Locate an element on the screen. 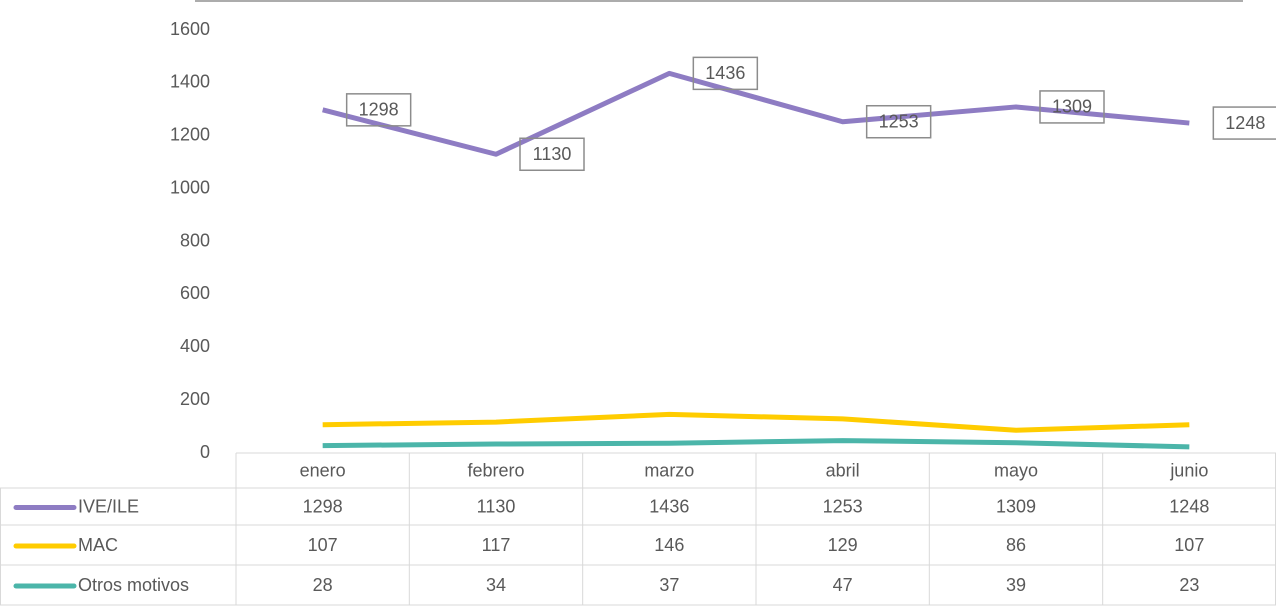 The width and height of the screenshot is (1276, 607). table-cell: 1253 is located at coordinates (843, 506).